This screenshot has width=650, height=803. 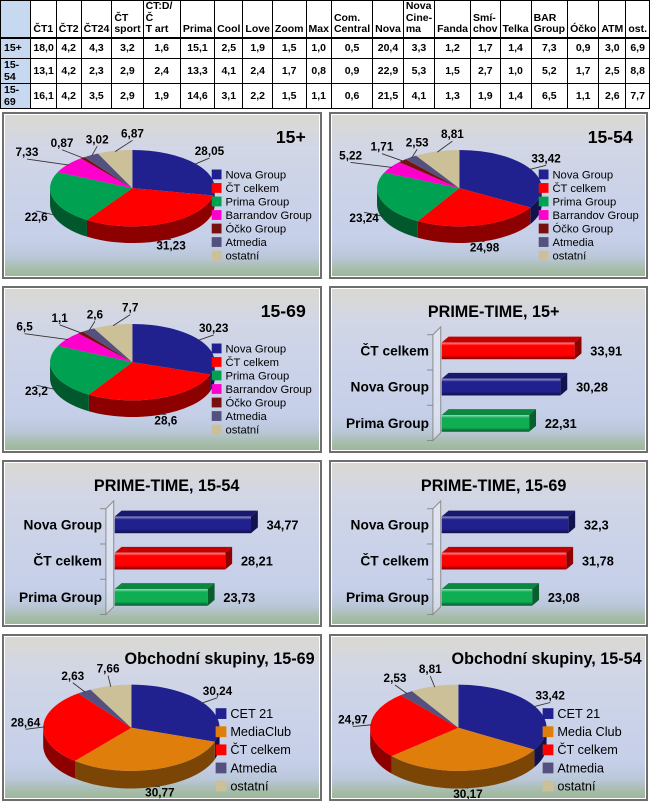 I want to click on column-header: Nova Cine- ma, so click(x=418, y=19).